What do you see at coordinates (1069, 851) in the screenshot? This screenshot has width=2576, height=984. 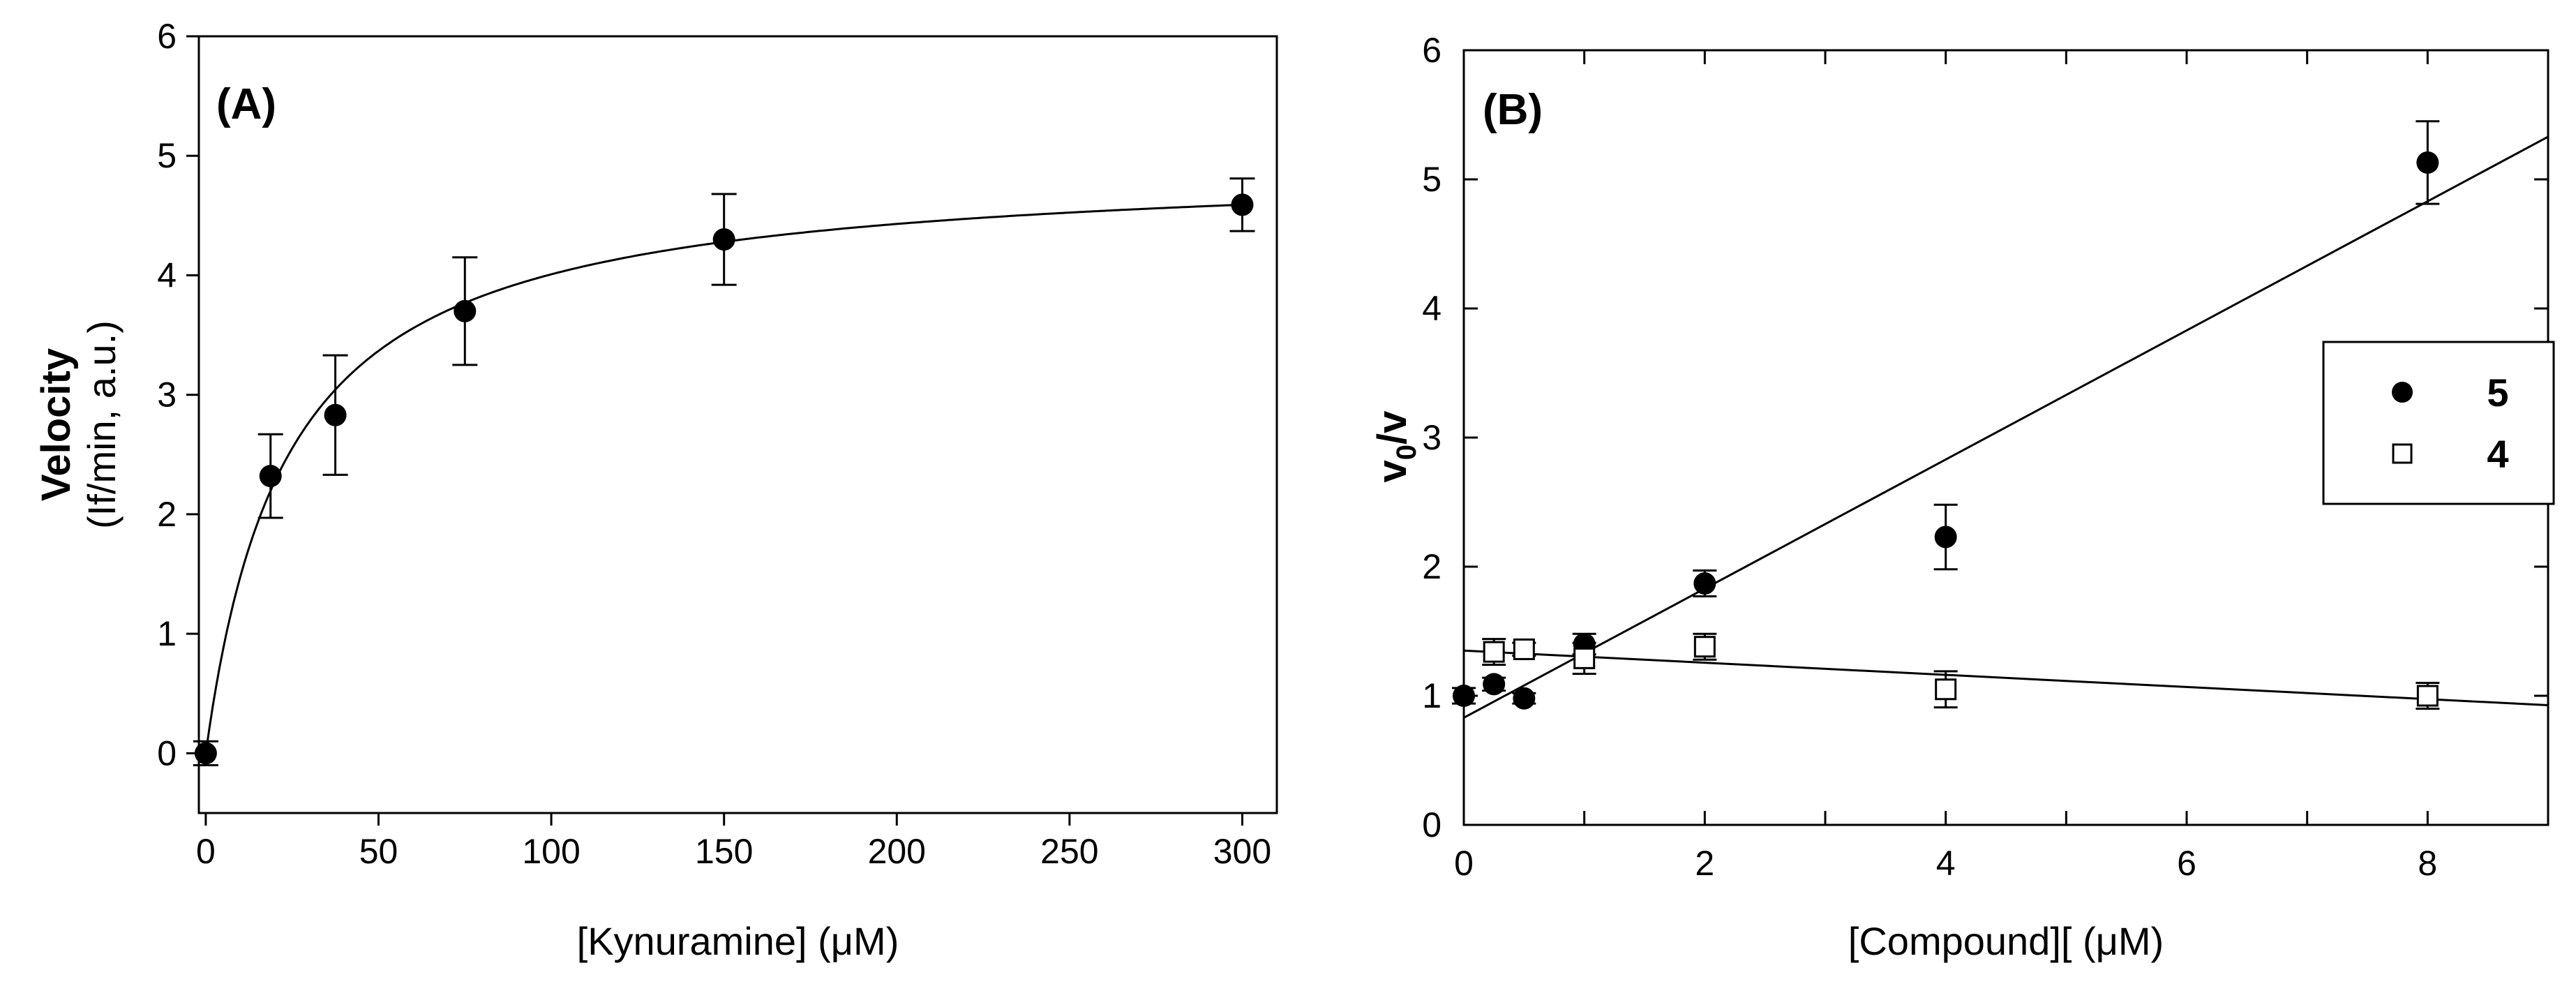 I see `x-tick-label: 250` at bounding box center [1069, 851].